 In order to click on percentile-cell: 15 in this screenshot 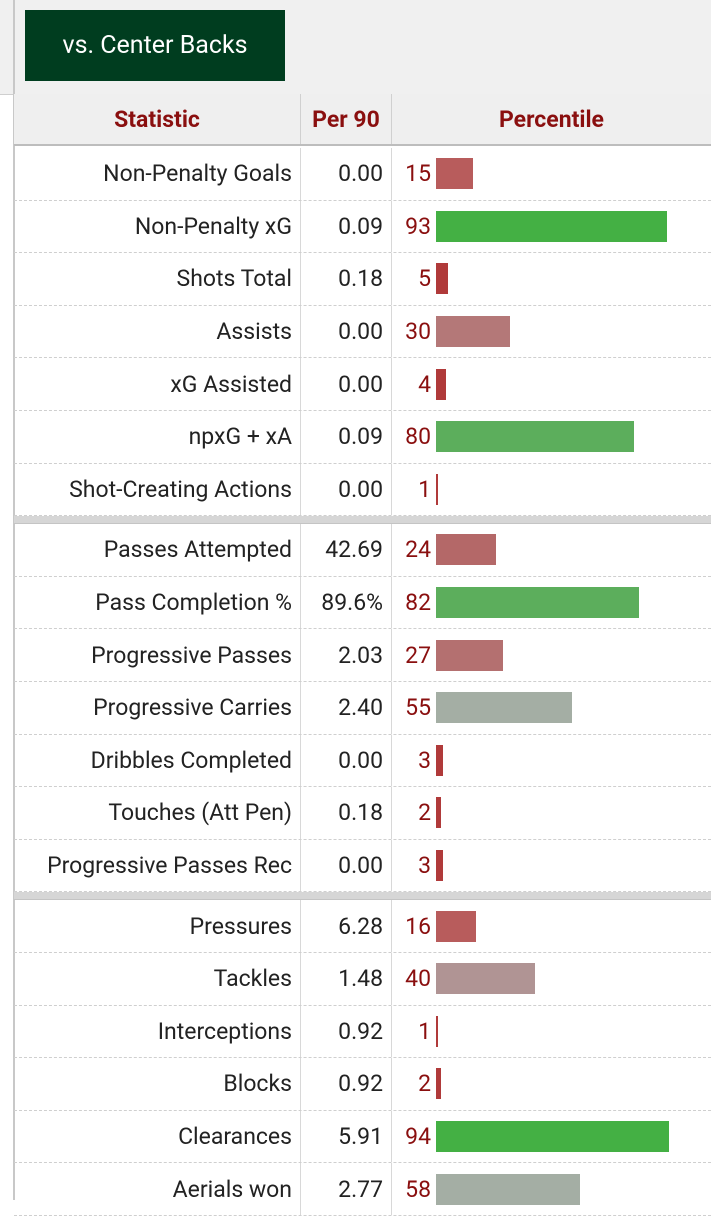, I will do `click(551, 174)`.